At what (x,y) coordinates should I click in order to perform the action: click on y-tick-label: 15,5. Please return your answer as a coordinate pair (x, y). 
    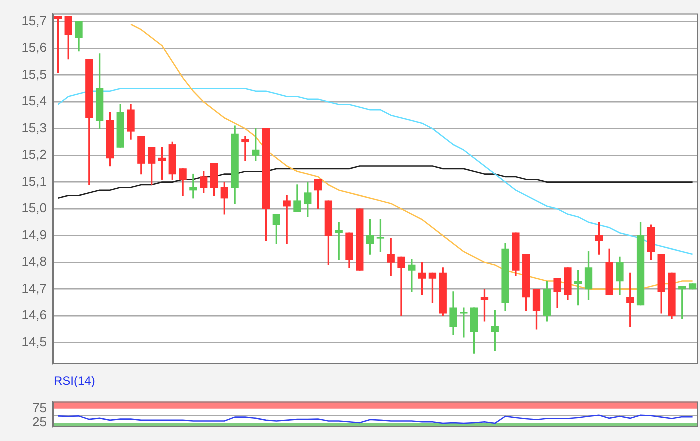
    Looking at the image, I should click on (34, 74).